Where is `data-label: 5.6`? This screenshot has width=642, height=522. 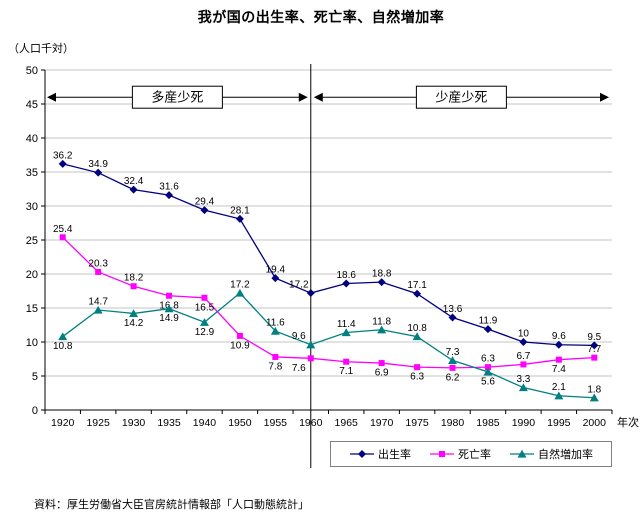 data-label: 5.6 is located at coordinates (488, 381).